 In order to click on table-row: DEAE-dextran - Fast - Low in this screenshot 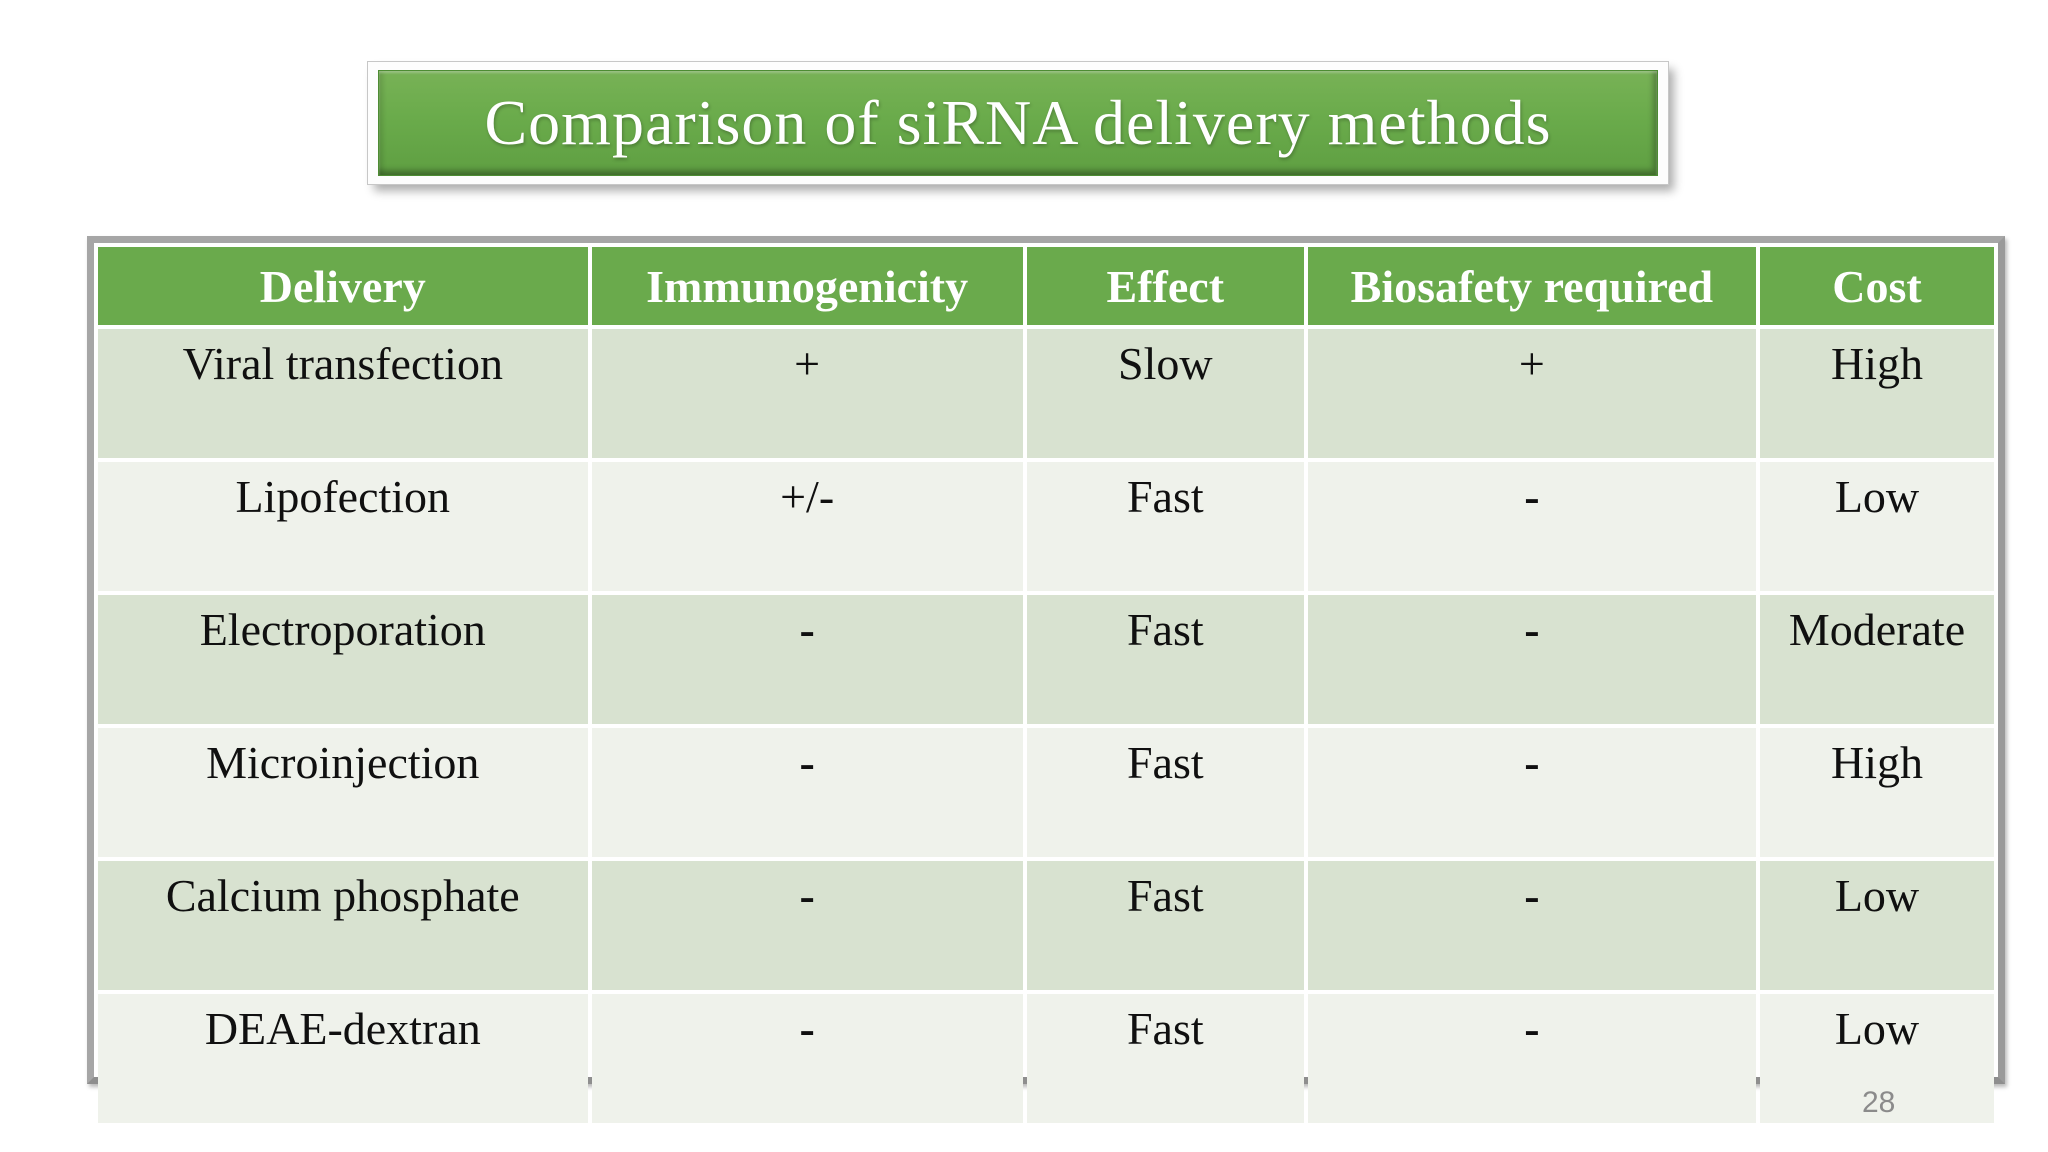, I will do `click(1046, 1058)`.